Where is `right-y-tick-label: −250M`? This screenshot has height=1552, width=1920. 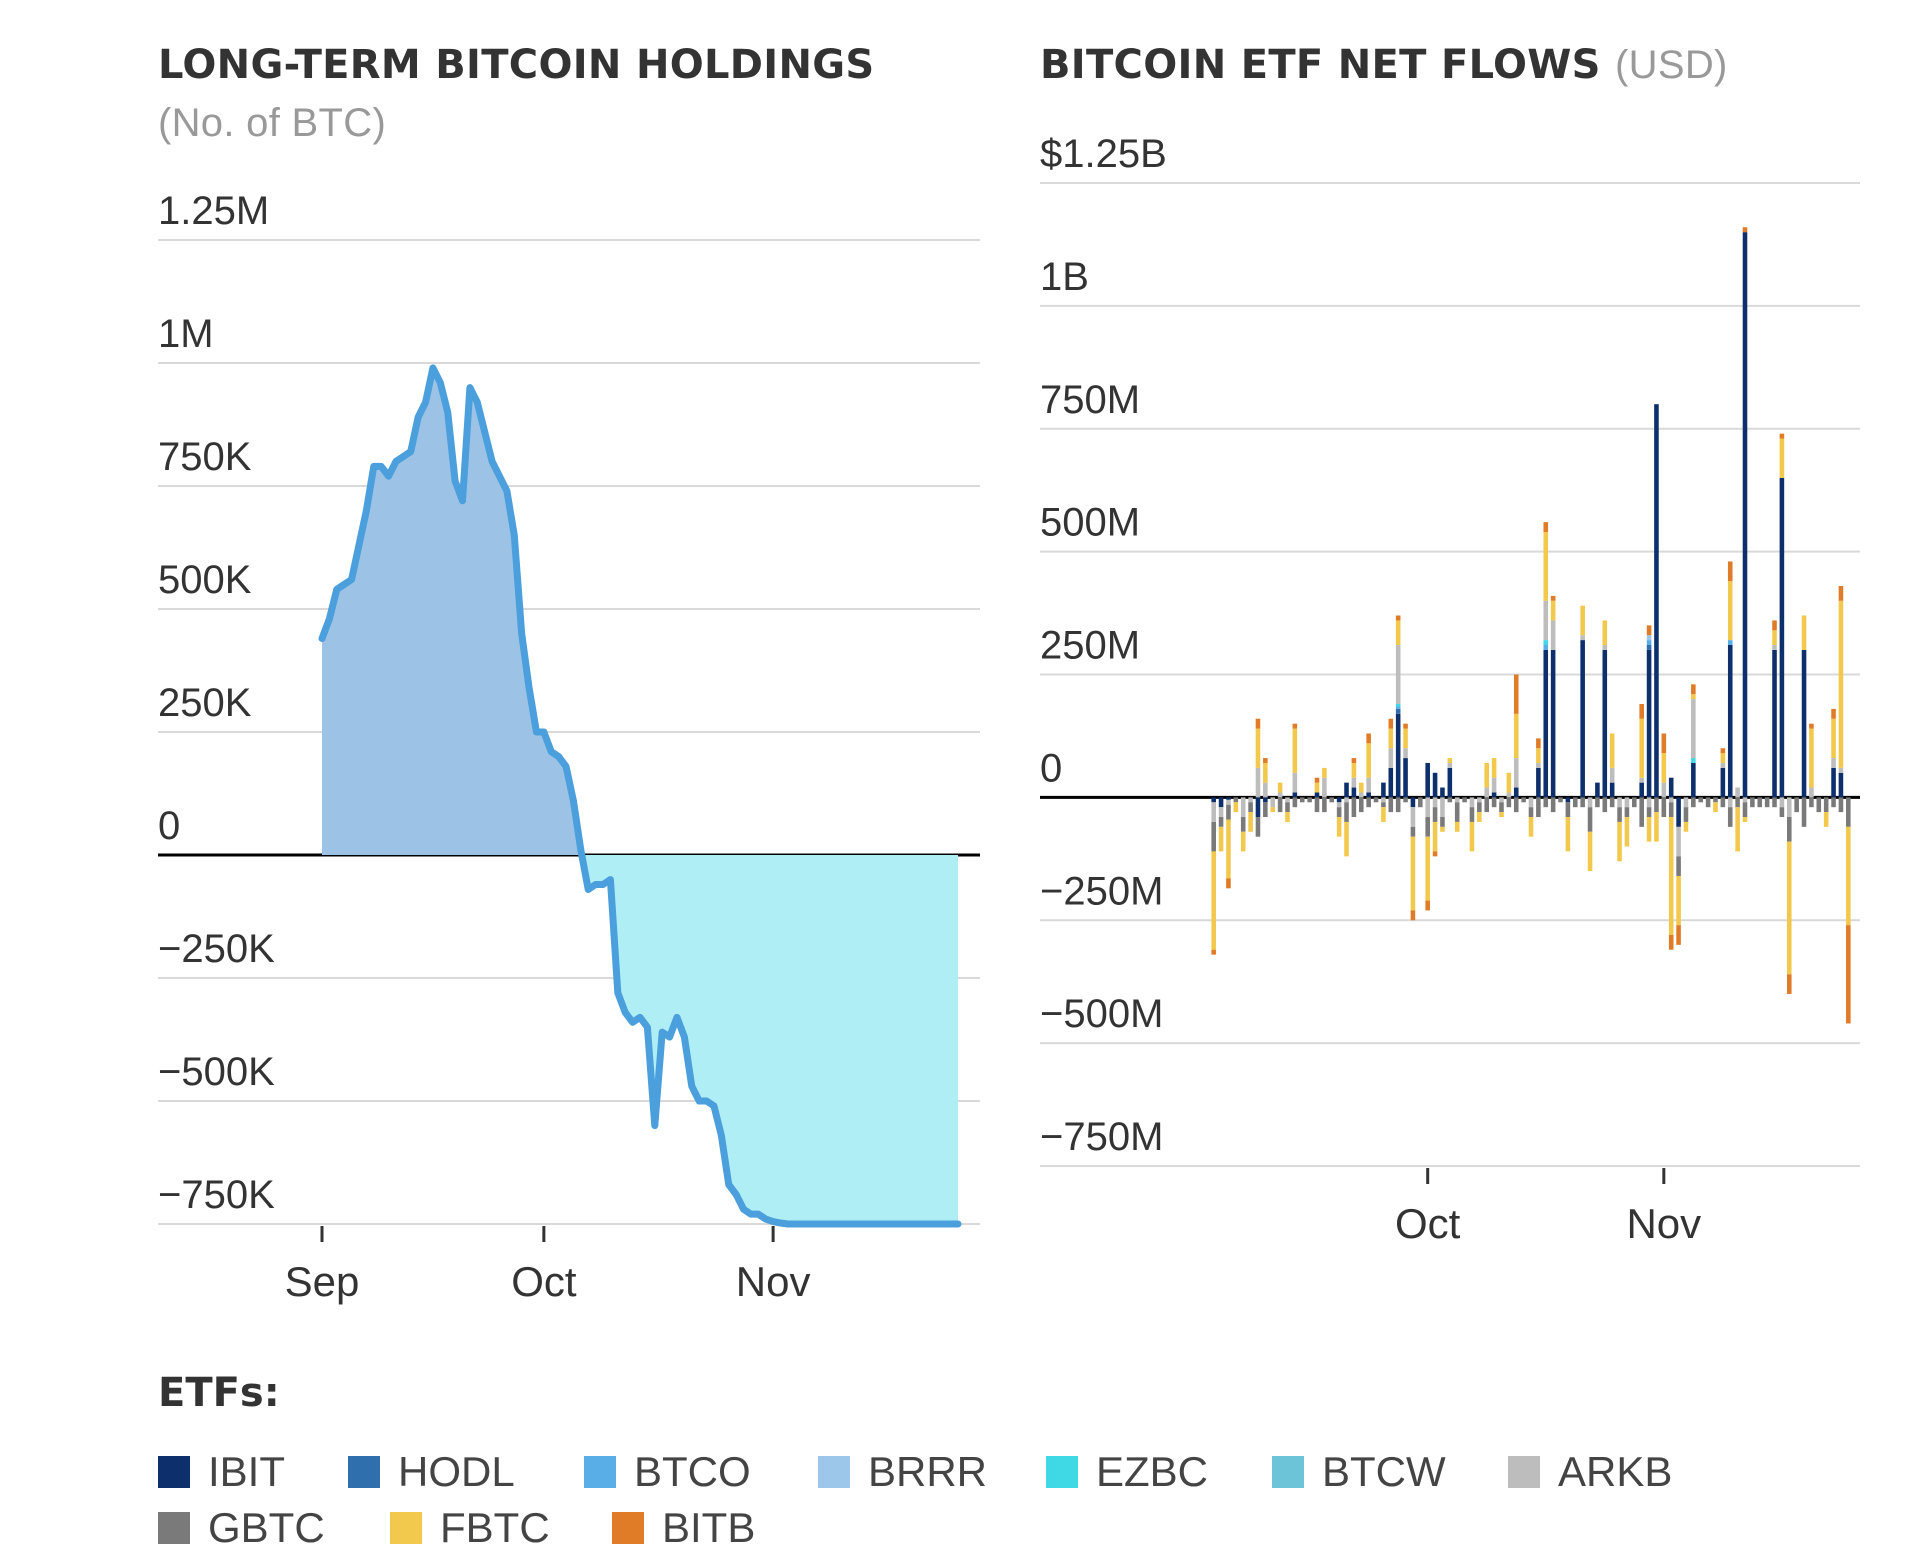
right-y-tick-label: −250M is located at coordinates (1101, 891).